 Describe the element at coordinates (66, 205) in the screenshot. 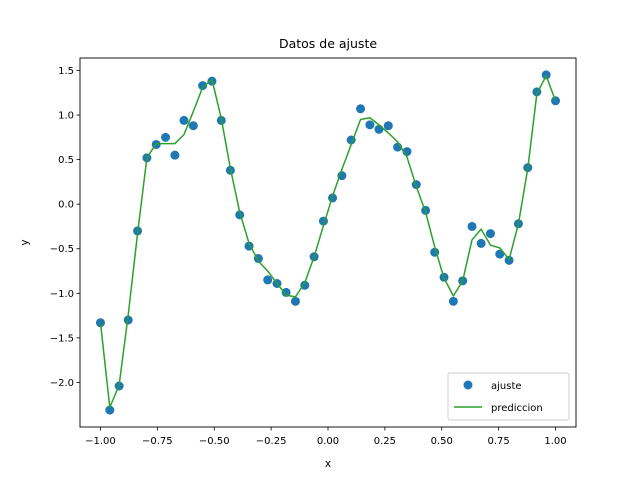

I see `y-tick-label: 0.0` at that location.